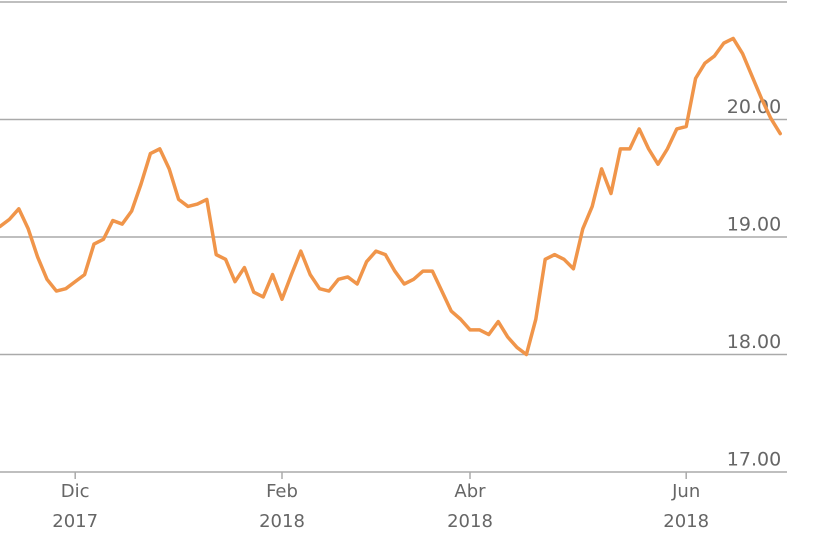 The height and width of the screenshot is (547, 817). I want to click on y-tick-label: 20.00, so click(754, 107).